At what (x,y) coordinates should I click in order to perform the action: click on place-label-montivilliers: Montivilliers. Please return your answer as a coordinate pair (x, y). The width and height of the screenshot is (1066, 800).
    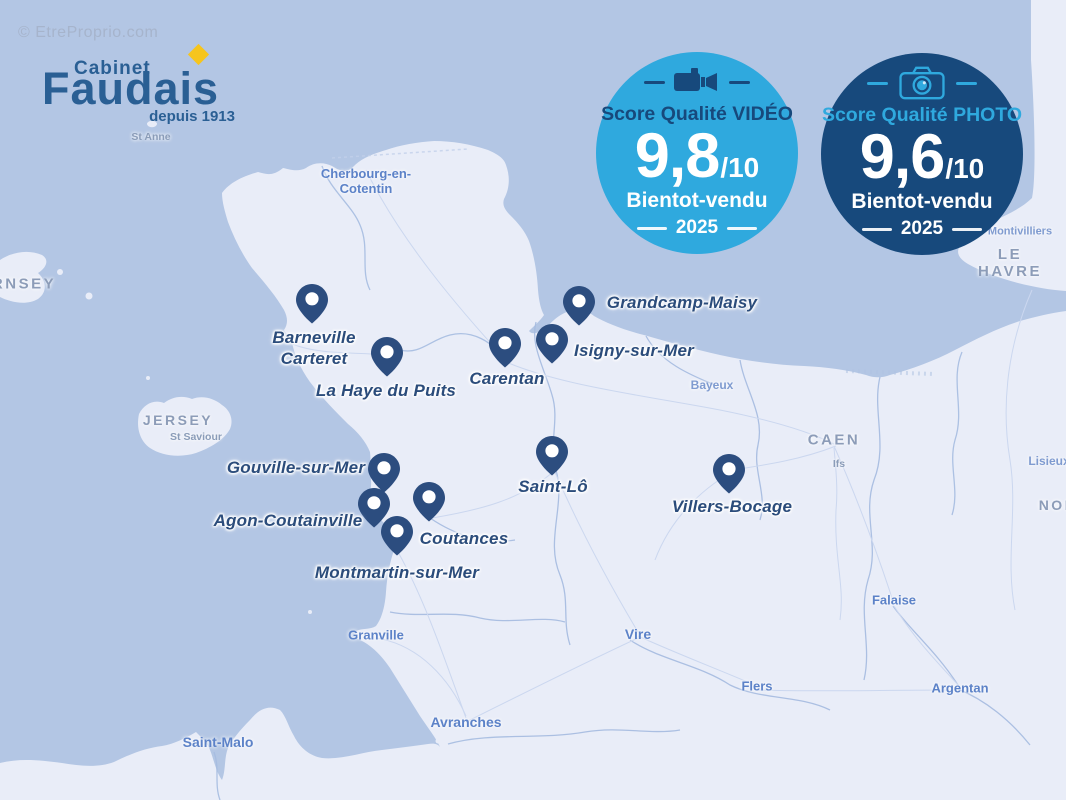
    Looking at the image, I should click on (1020, 231).